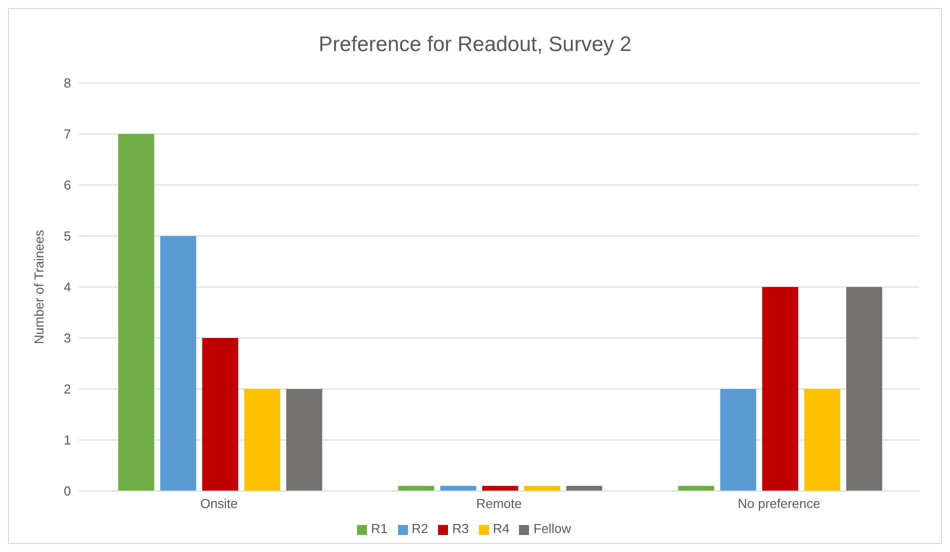 The width and height of the screenshot is (950, 552). I want to click on y-tick-label: 7, so click(67, 134).